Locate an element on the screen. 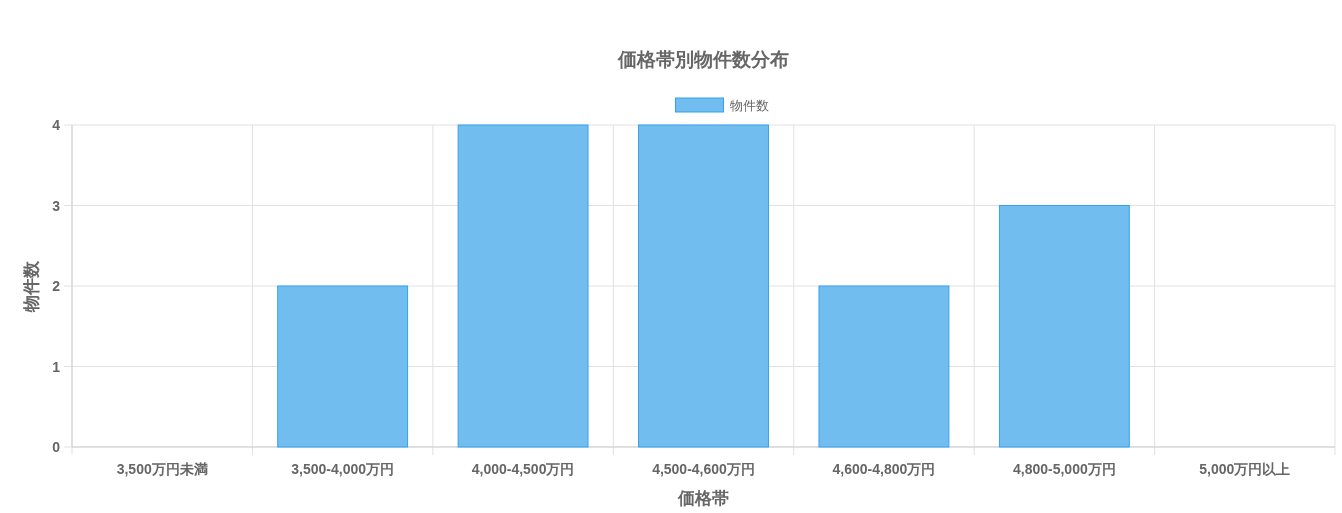  chart-title: 価格帯別物件数分布 is located at coordinates (703, 59).